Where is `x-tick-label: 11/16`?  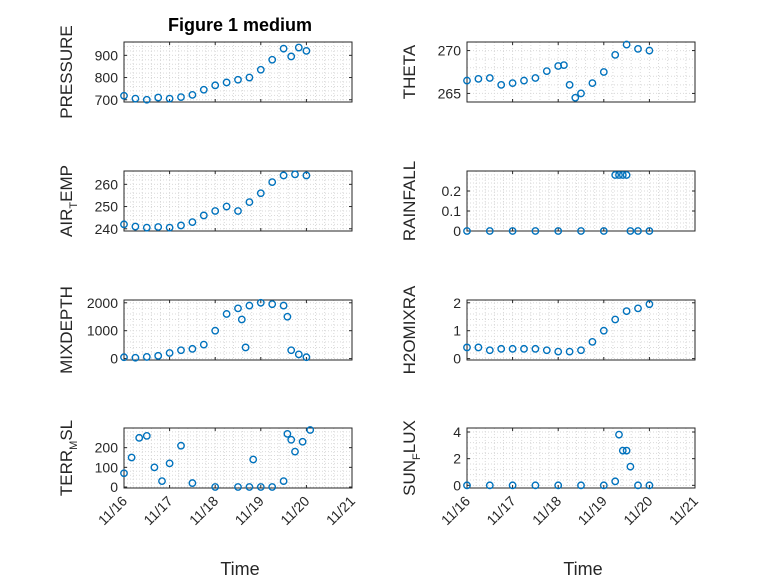 x-tick-label: 11/16 is located at coordinates (456, 511).